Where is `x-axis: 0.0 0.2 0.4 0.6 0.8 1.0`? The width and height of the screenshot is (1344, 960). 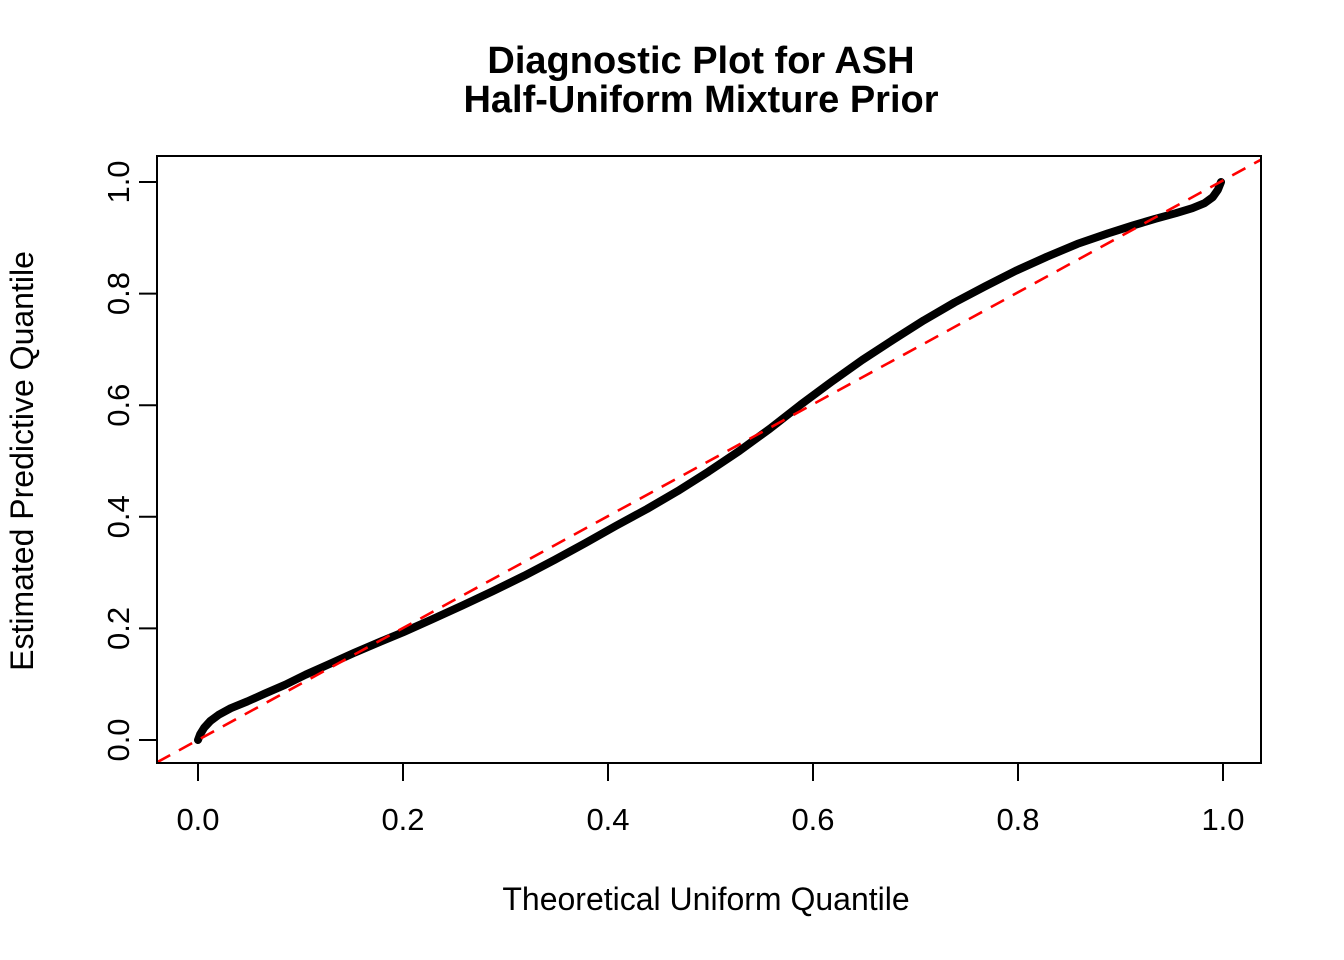 x-axis: 0.0 0.2 0.4 0.6 0.8 1.0 is located at coordinates (710, 800).